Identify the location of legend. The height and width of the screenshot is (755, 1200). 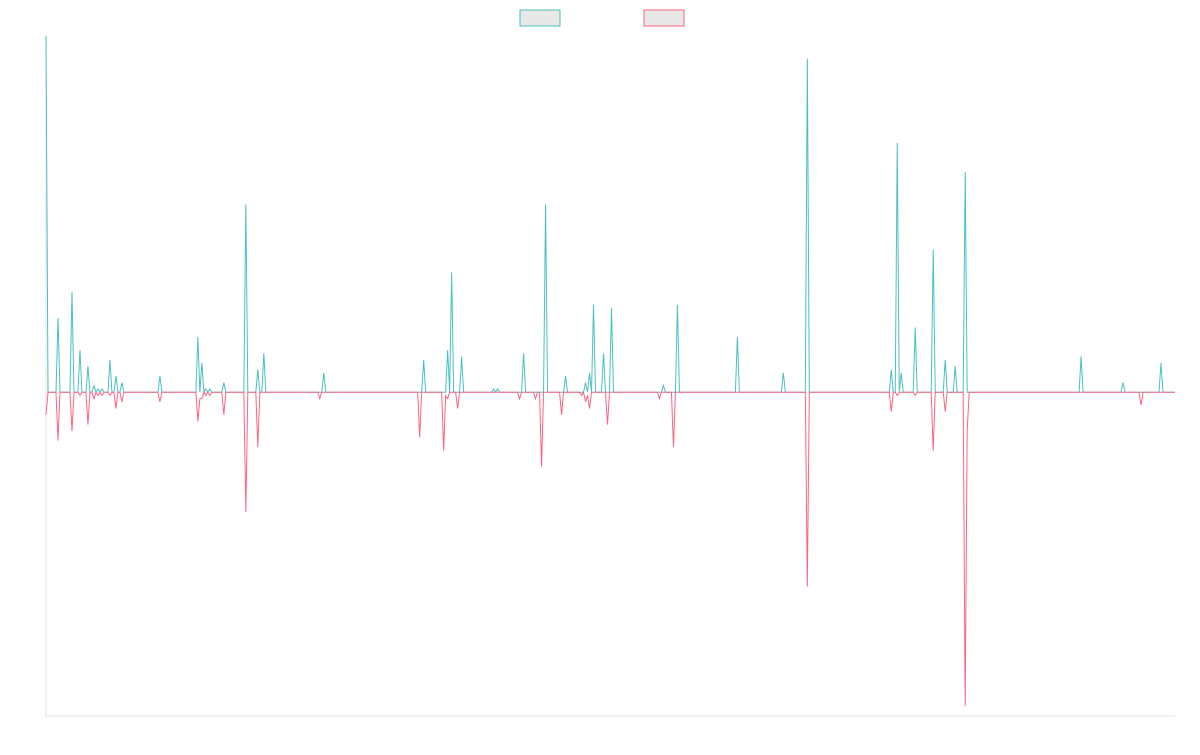
(602, 18).